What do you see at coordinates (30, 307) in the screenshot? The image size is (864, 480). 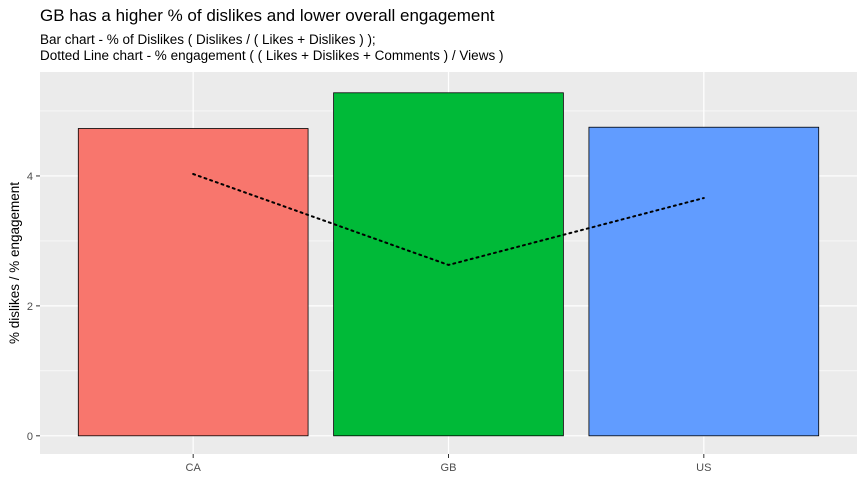 I see `y-tick-label: 2` at bounding box center [30, 307].